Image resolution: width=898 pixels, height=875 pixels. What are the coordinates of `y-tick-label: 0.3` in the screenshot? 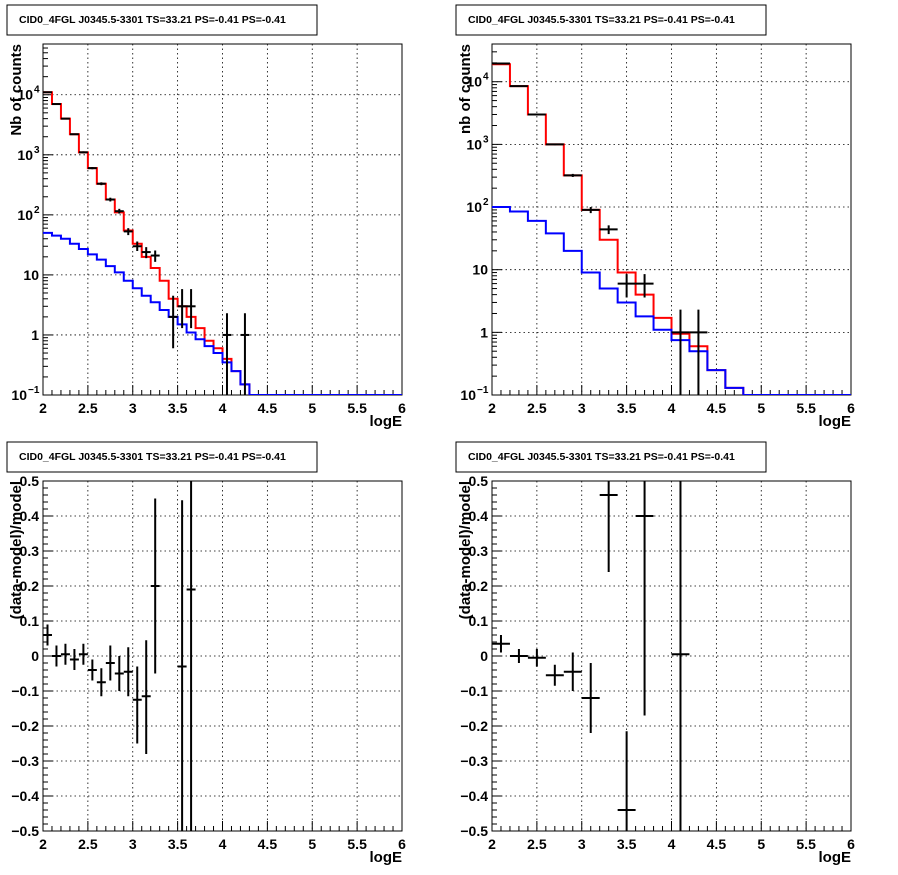 It's located at (30, 551).